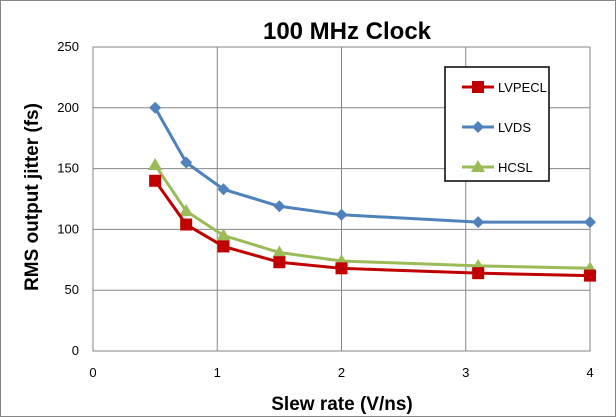 The height and width of the screenshot is (417, 616). What do you see at coordinates (496, 127) in the screenshot?
I see `legend-item-lvds: LVDS` at bounding box center [496, 127].